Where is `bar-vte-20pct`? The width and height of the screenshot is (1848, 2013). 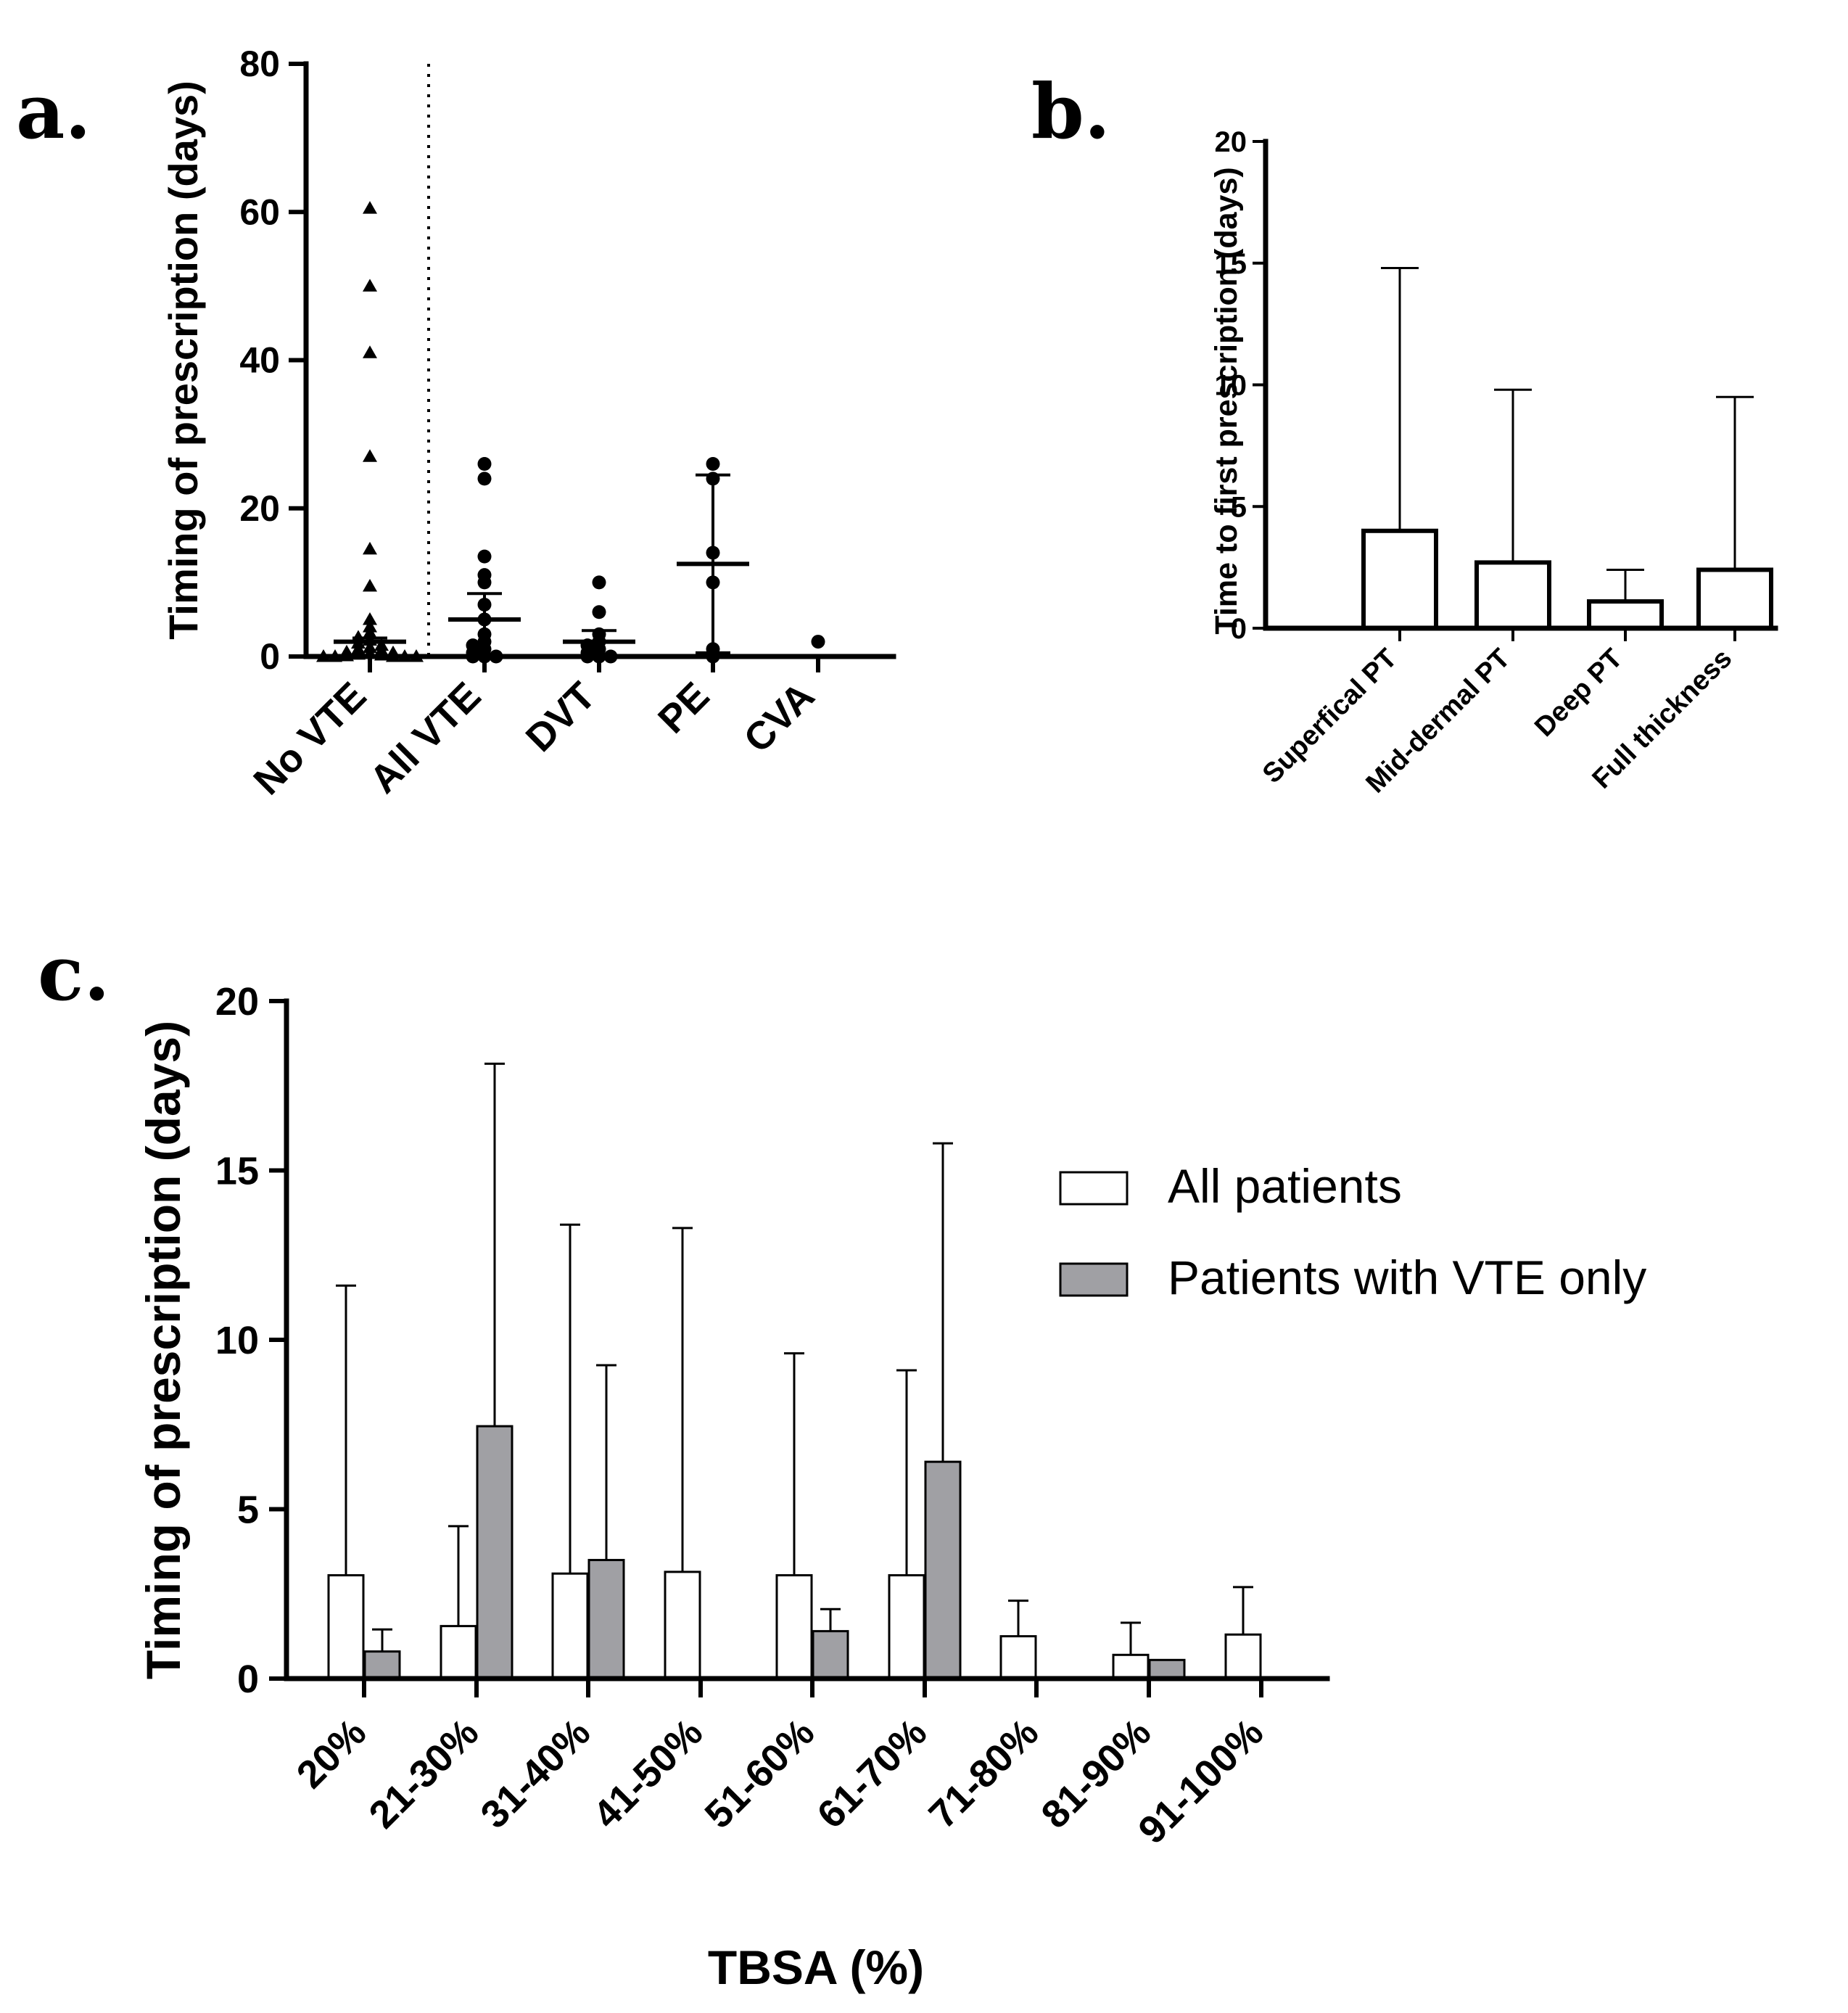
bar-vte-20pct is located at coordinates (382, 1665).